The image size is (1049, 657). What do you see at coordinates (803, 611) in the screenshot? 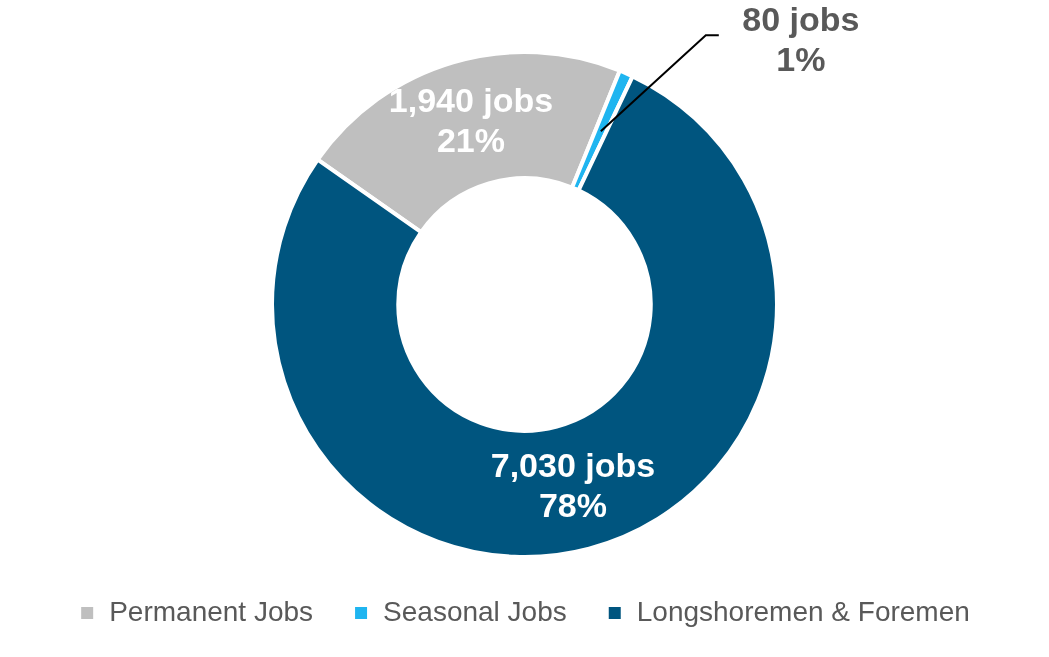
I see `legend-label: Longshoremen & Foremen` at bounding box center [803, 611].